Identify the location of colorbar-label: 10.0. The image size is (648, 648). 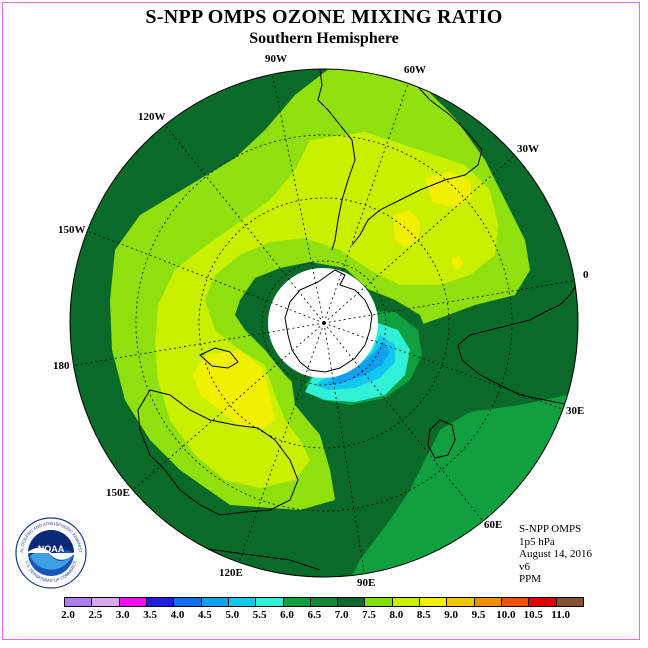
(506, 615).